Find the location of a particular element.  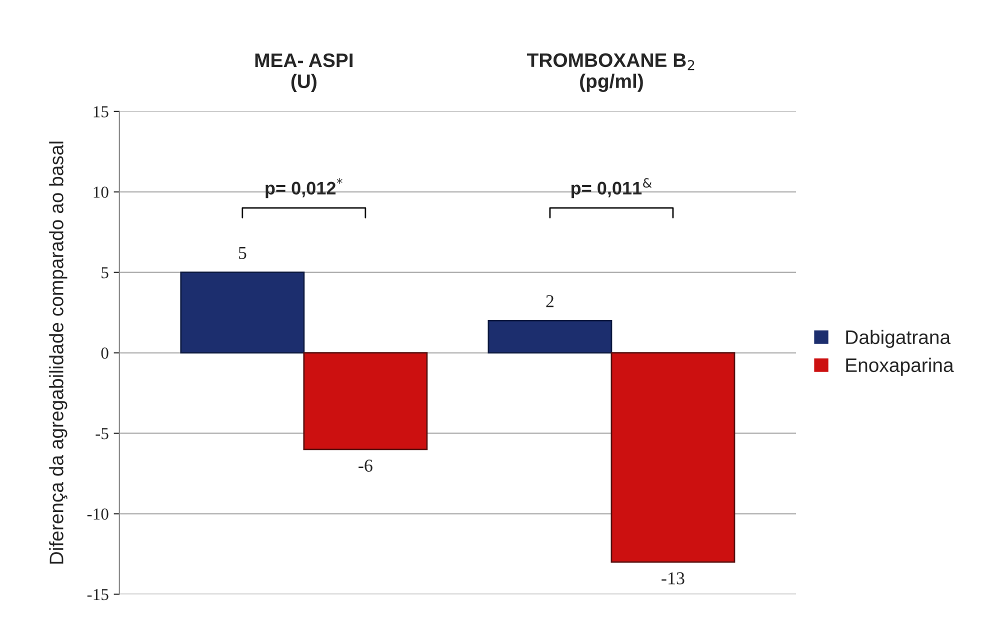

y-tick-label: 0 is located at coordinates (104, 353).